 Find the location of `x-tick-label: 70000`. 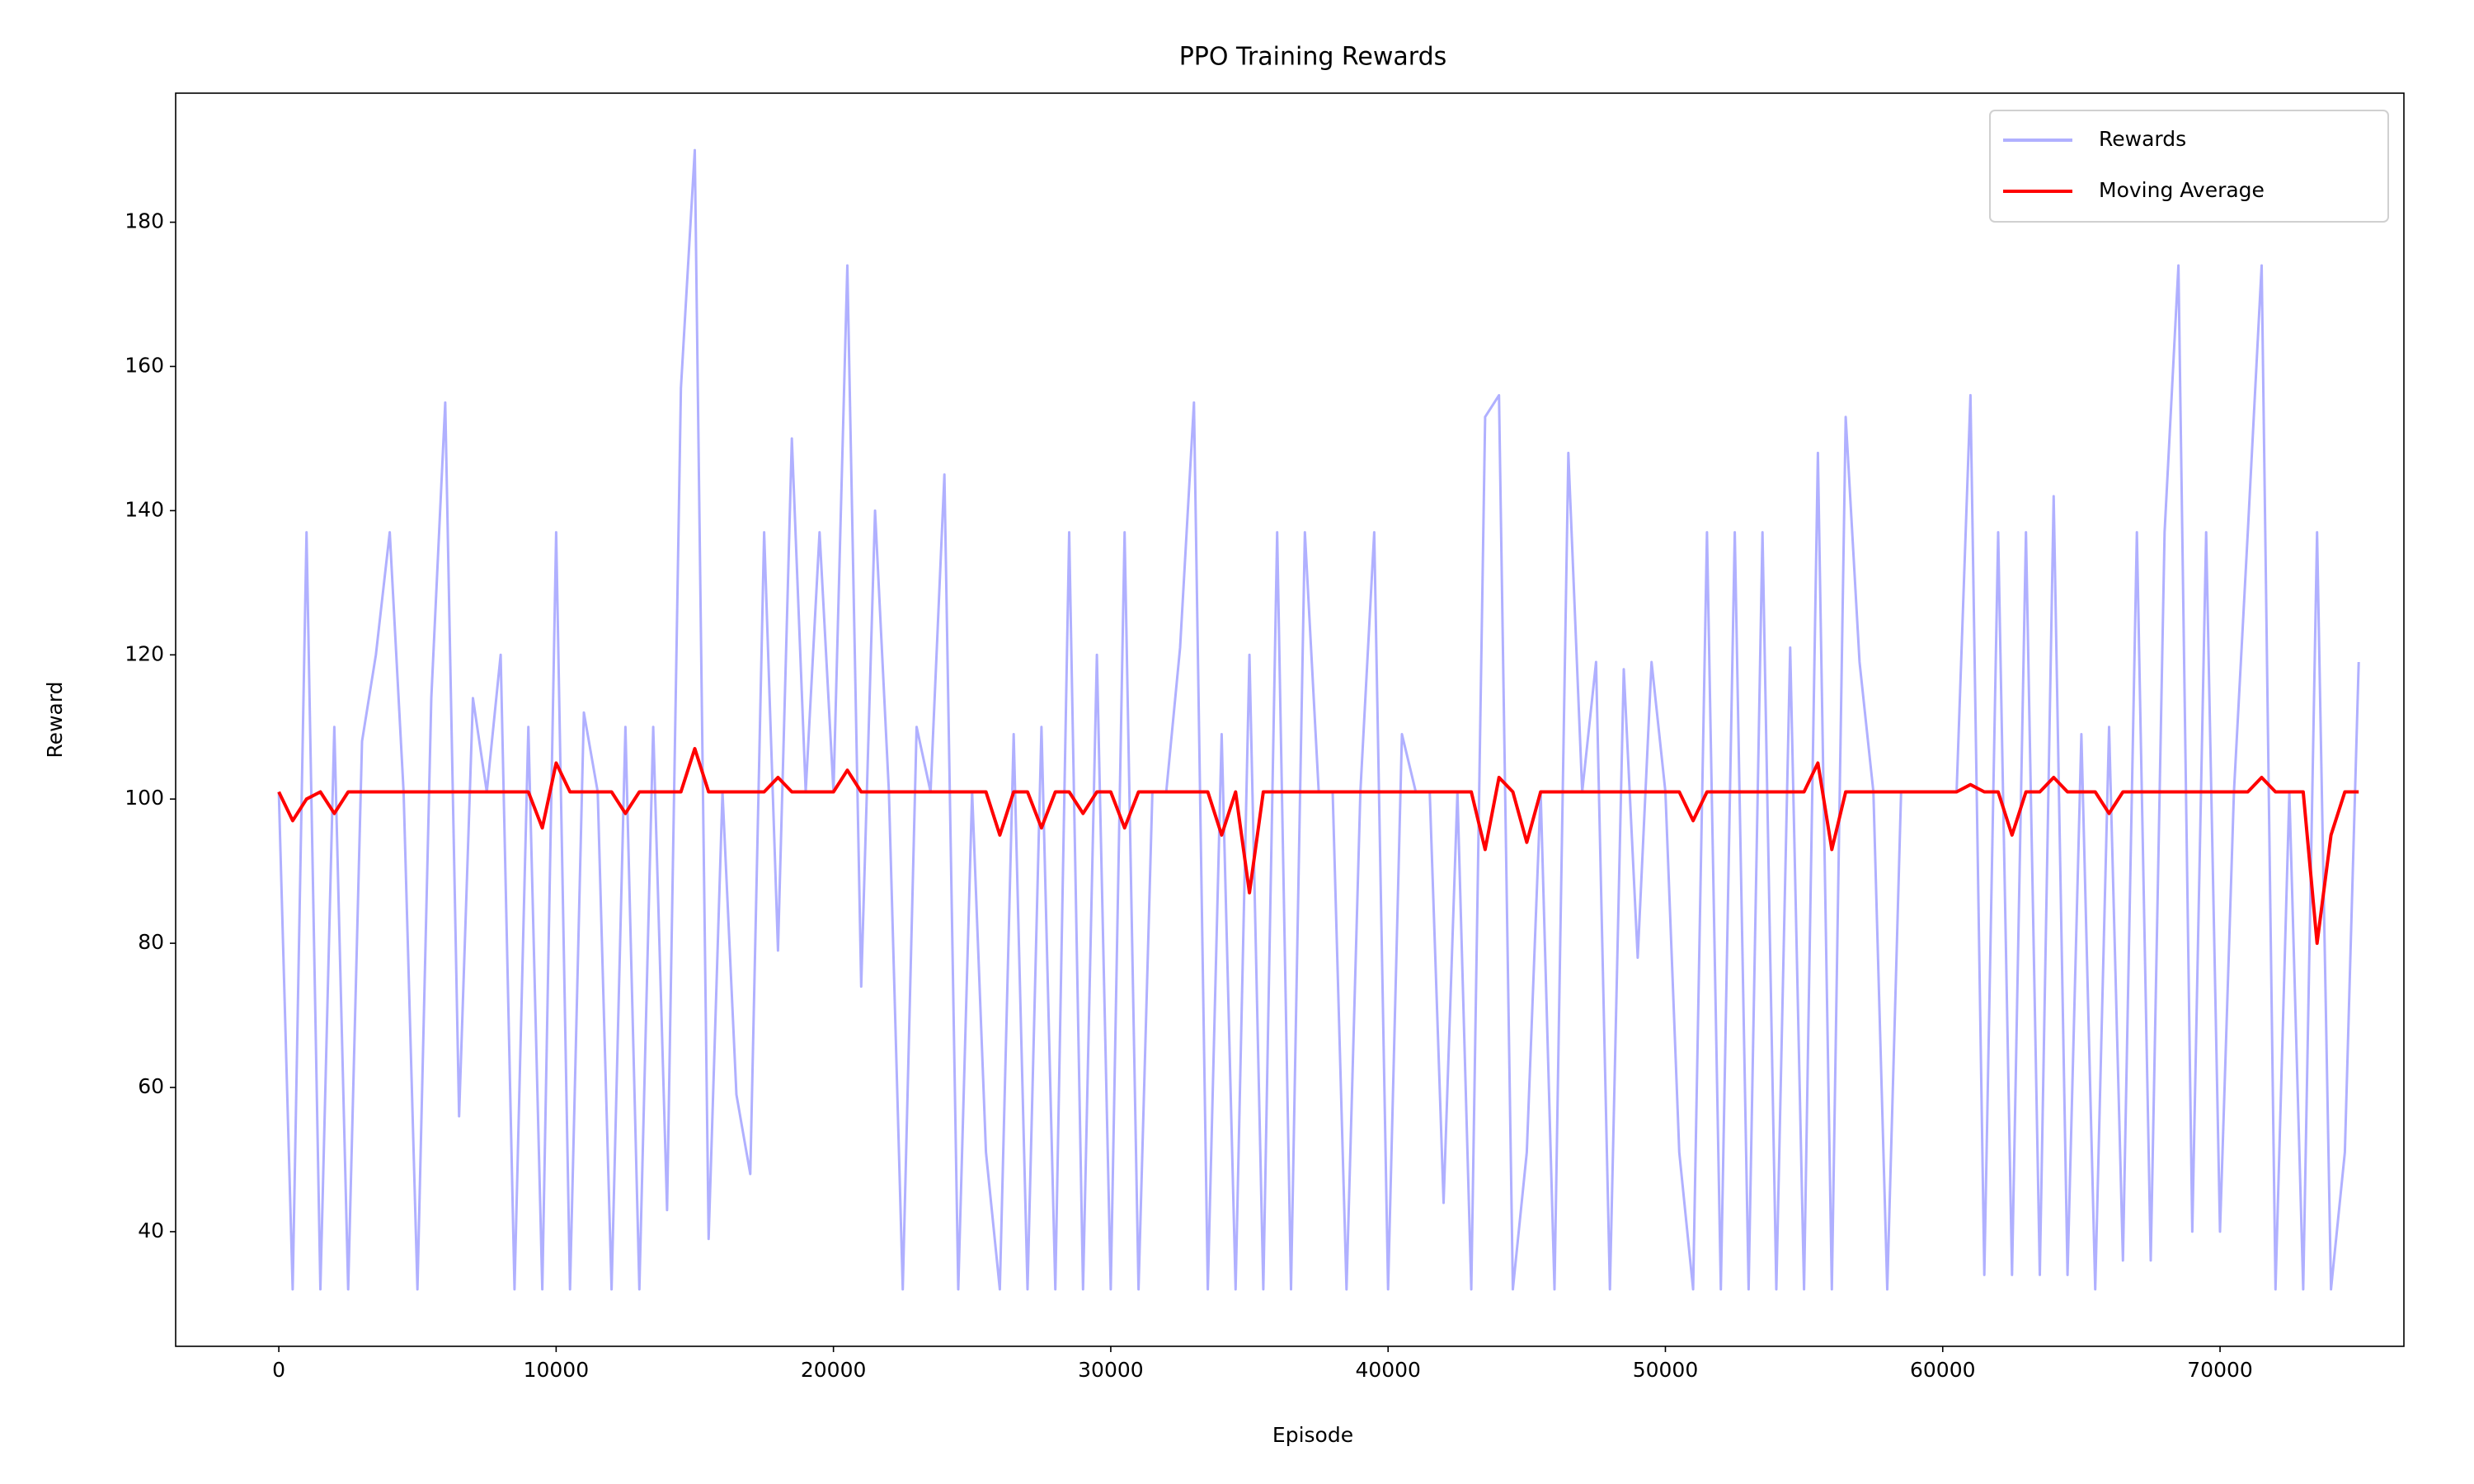

x-tick-label: 70000 is located at coordinates (2220, 1370).